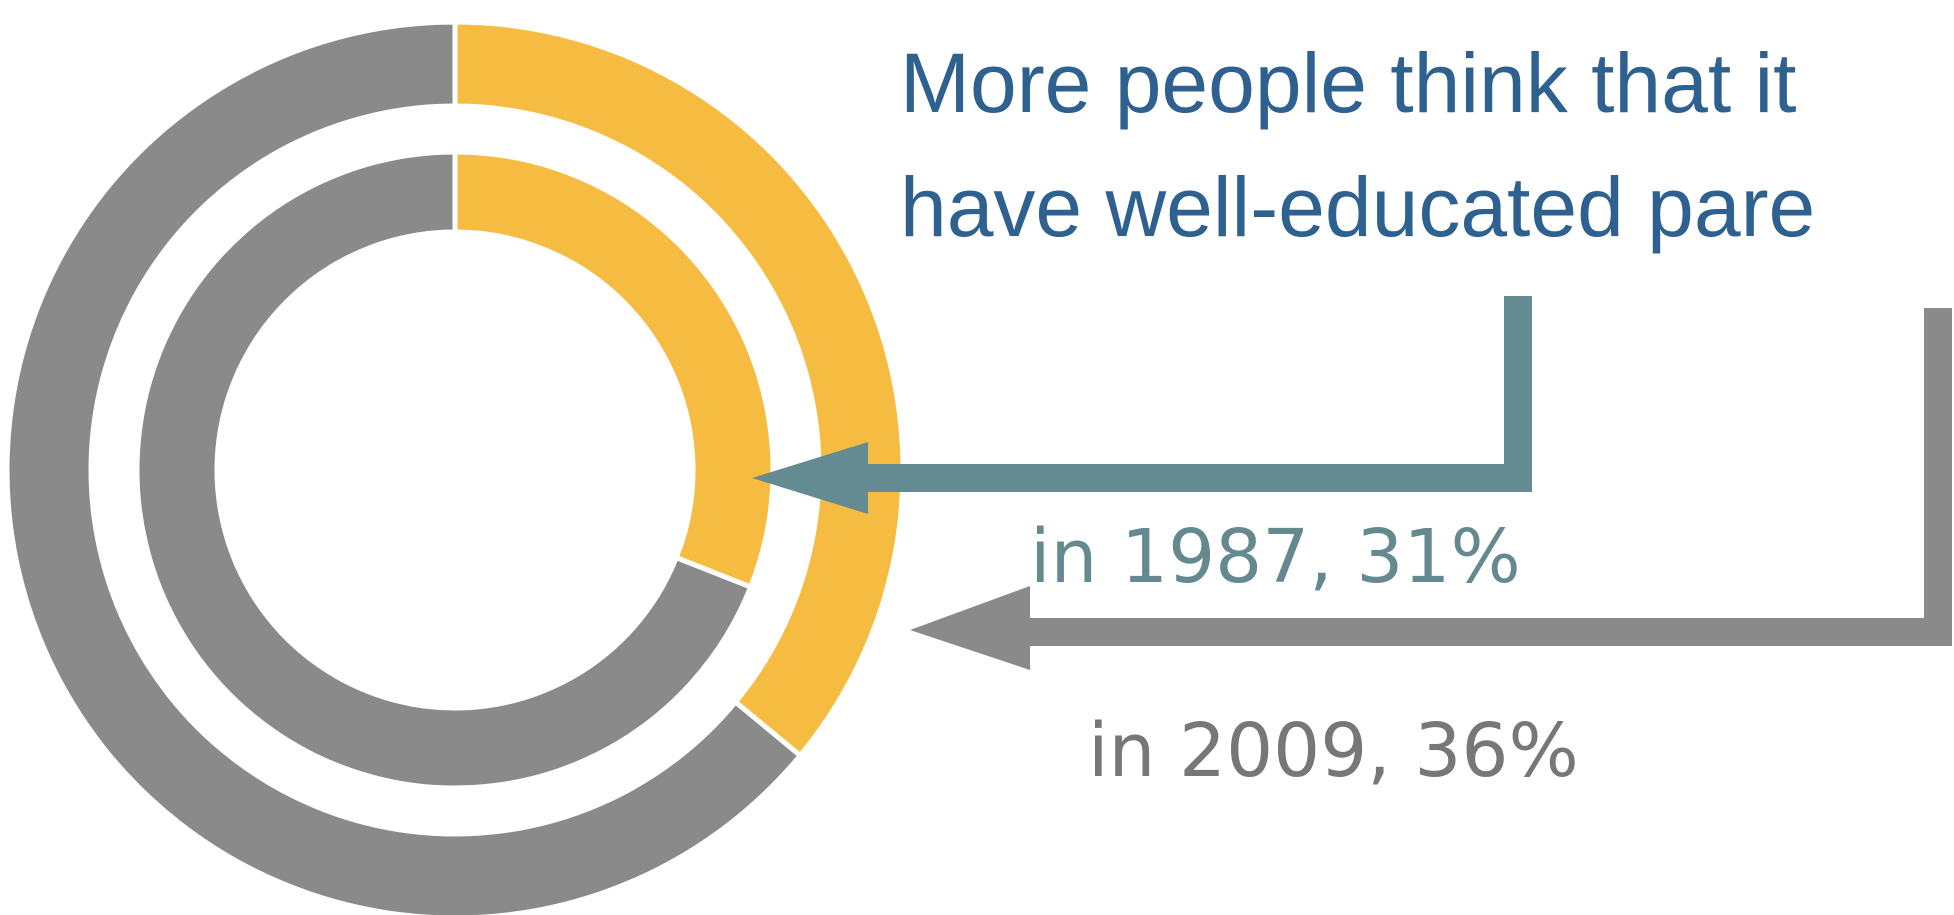 The height and width of the screenshot is (915, 1954). What do you see at coordinates (970, 628) in the screenshot?
I see `arrow-2009-head` at bounding box center [970, 628].